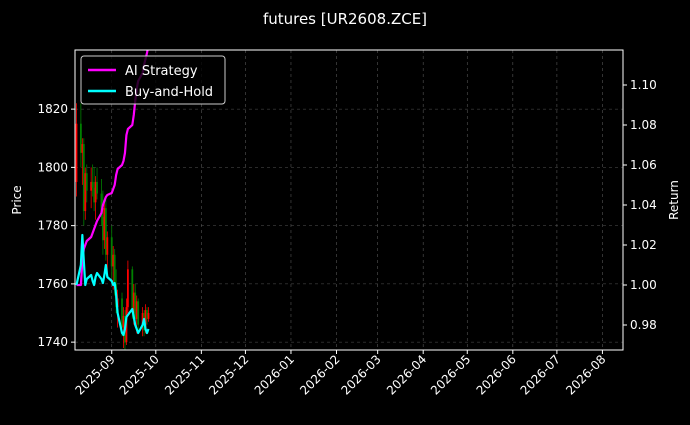 The image size is (690, 425). Describe the element at coordinates (94, 374) in the screenshot. I see `x-tick-label: 2025-09` at that location.